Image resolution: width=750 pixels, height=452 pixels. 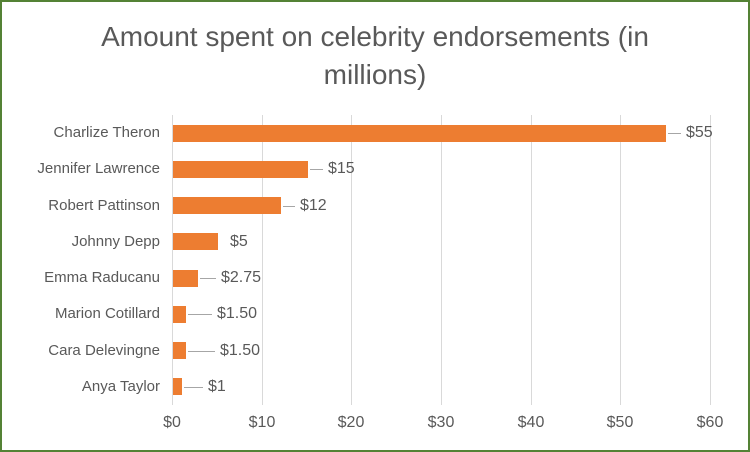 What do you see at coordinates (441, 422) in the screenshot?
I see `x-tick-label: $30` at bounding box center [441, 422].